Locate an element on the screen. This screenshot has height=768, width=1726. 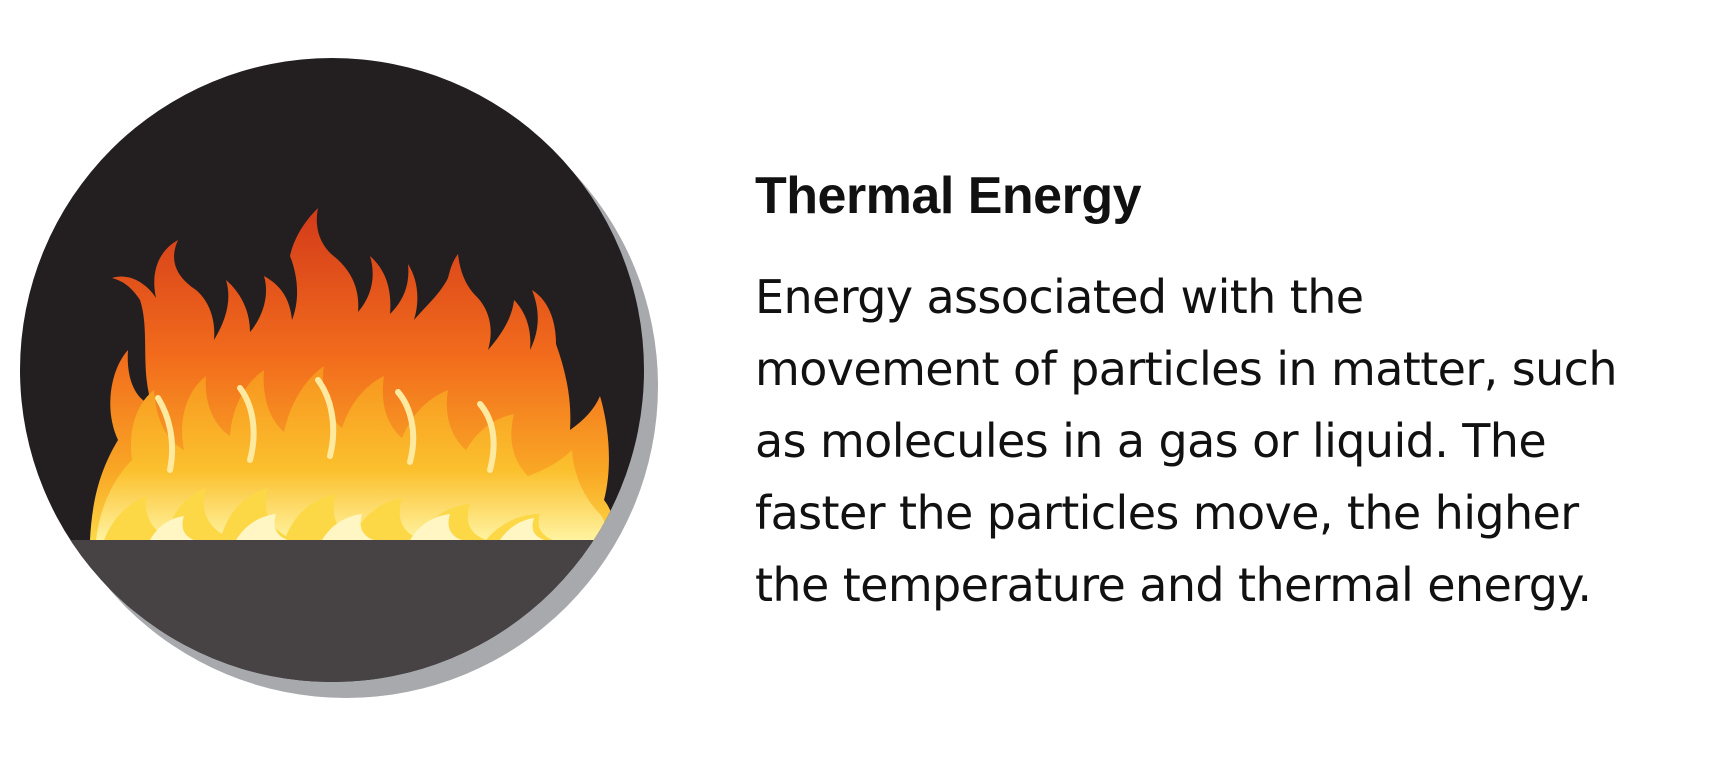
ground-band is located at coordinates (332, 611).